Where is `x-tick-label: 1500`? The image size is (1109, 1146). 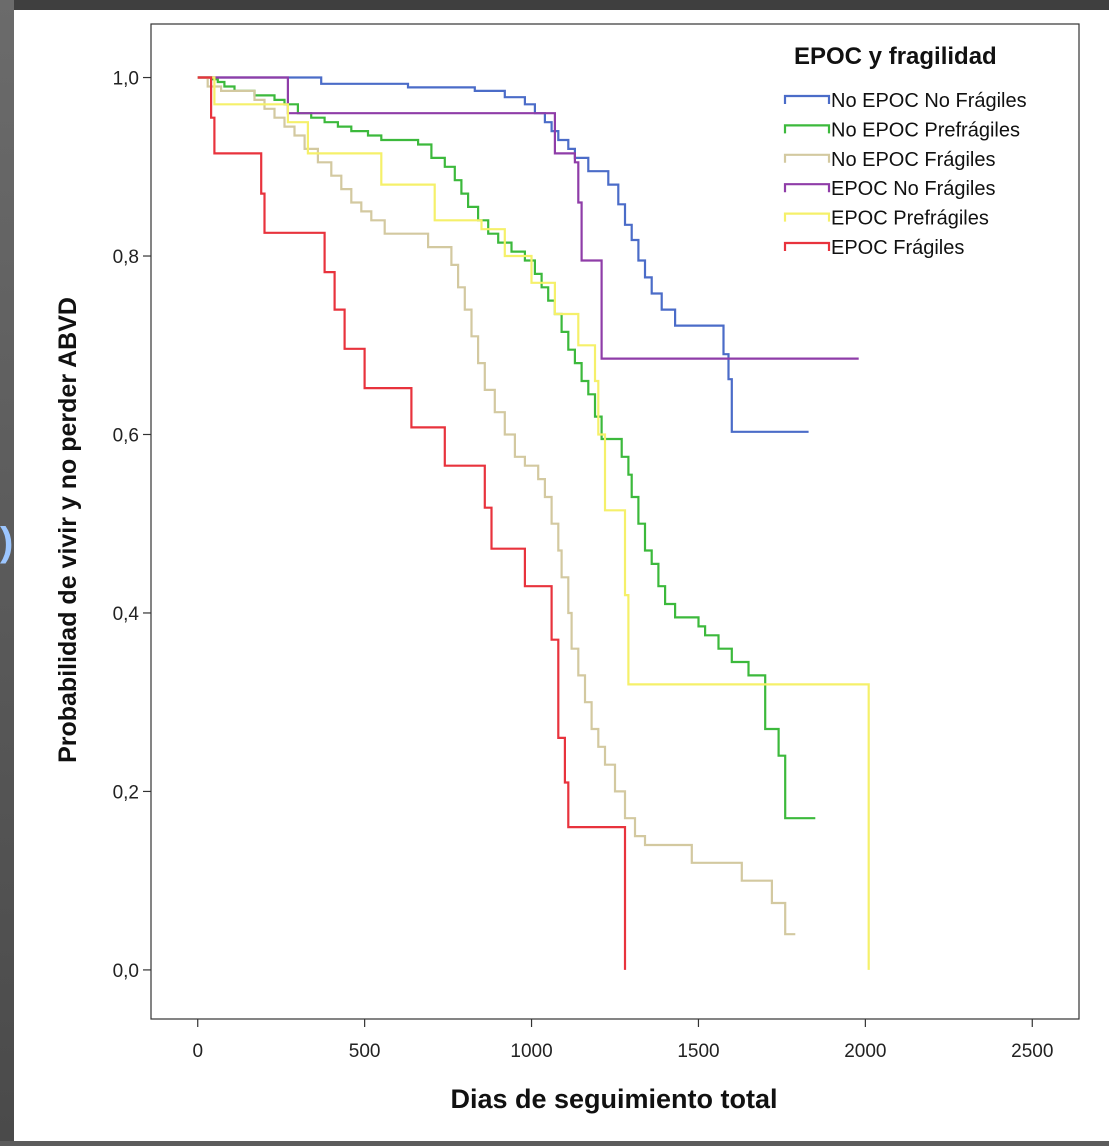 x-tick-label: 1500 is located at coordinates (698, 1051).